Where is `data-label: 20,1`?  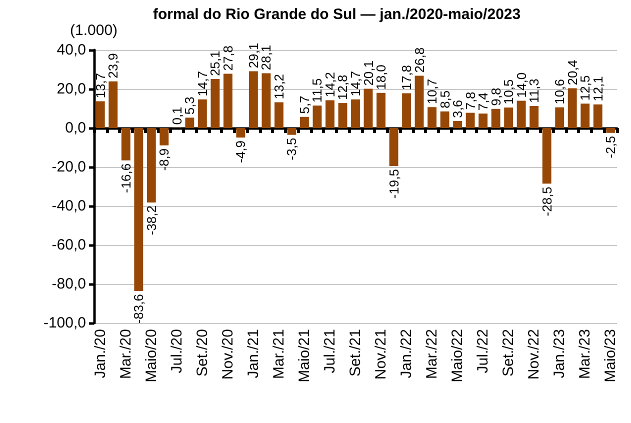
data-label: 20,1 is located at coordinates (368, 73).